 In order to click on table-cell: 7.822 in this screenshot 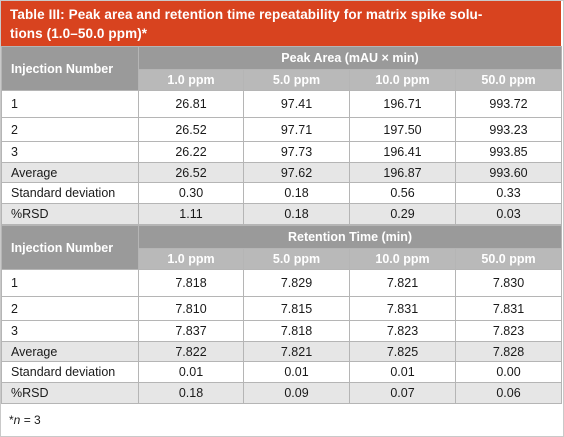, I will do `click(191, 351)`.